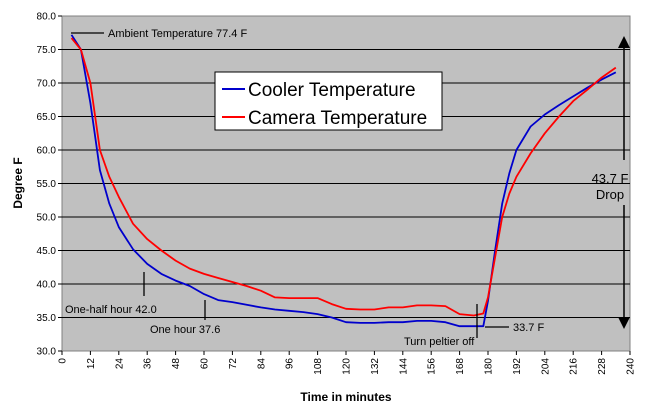  I want to click on x-tick-label: 180, so click(489, 366).